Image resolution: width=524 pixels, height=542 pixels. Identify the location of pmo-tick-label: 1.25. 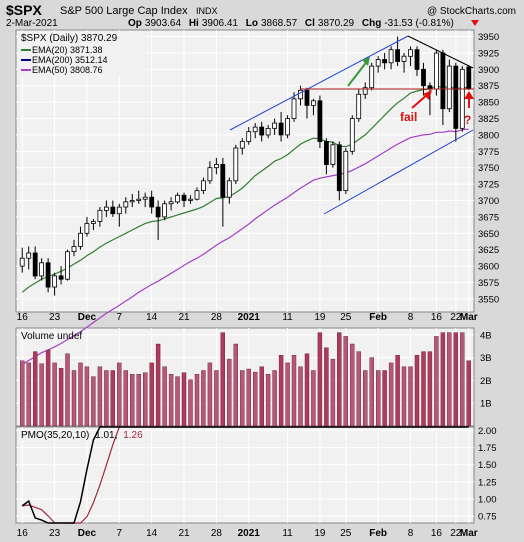
(487, 482).